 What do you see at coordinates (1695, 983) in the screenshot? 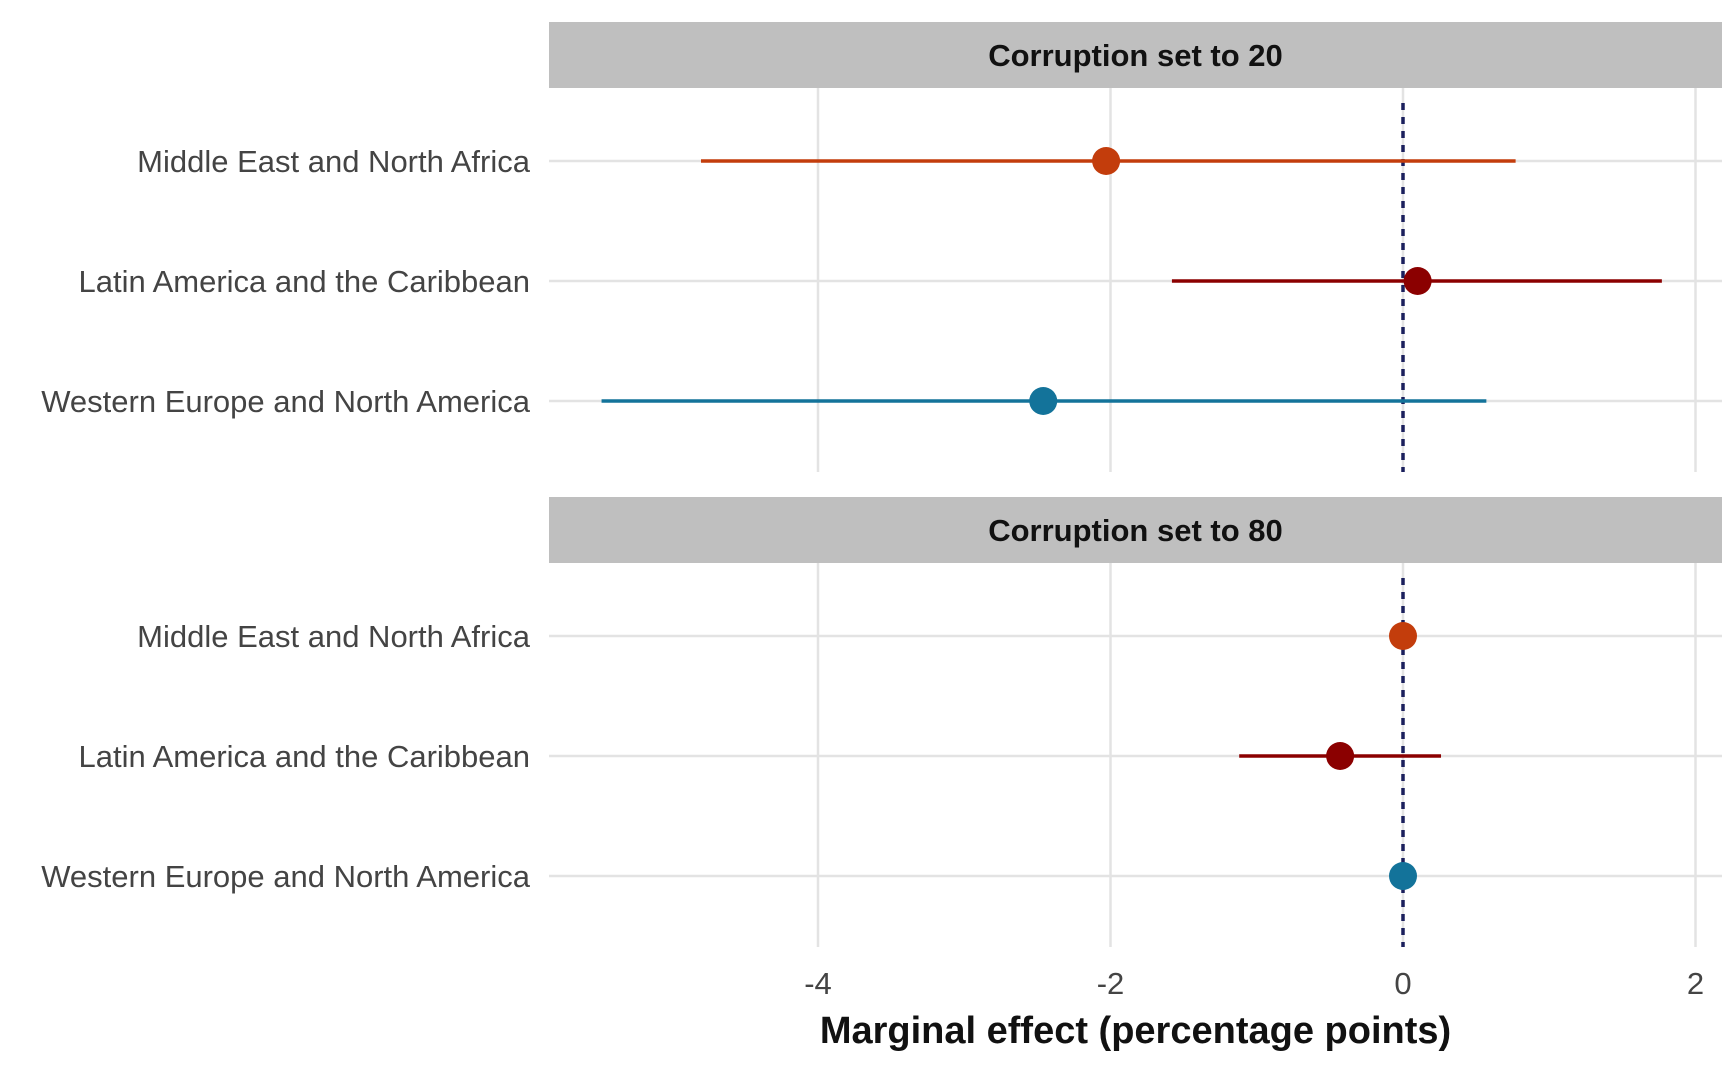
I see `x-tick-label: 2` at bounding box center [1695, 983].